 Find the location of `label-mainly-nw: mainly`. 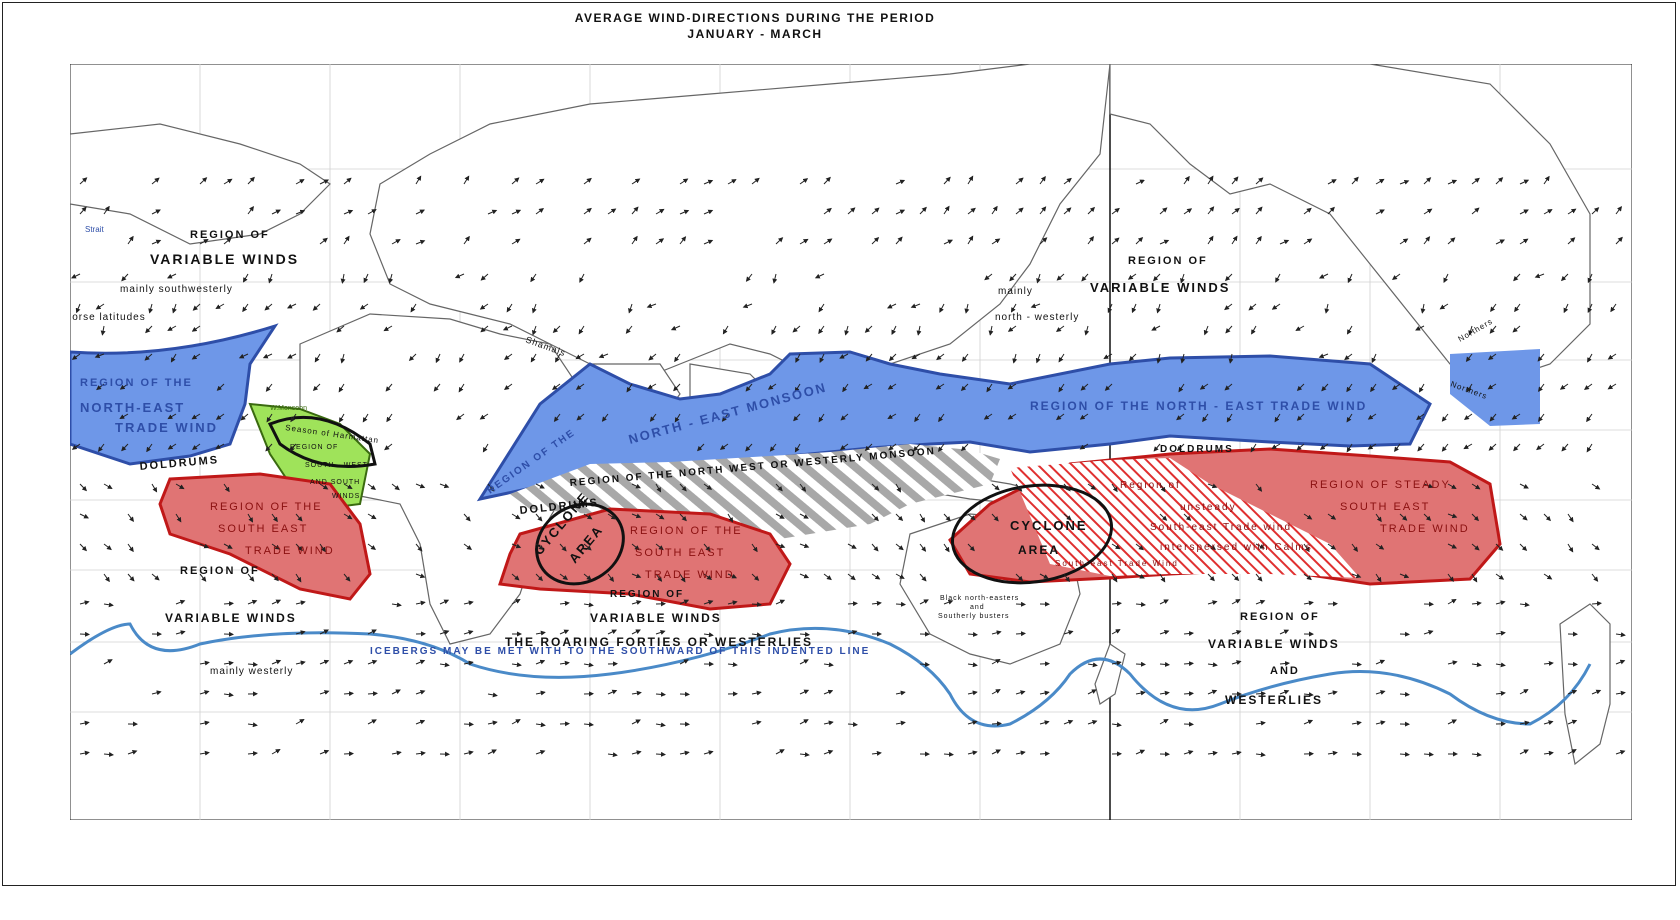

label-mainly-nw: mainly is located at coordinates (1015, 291).